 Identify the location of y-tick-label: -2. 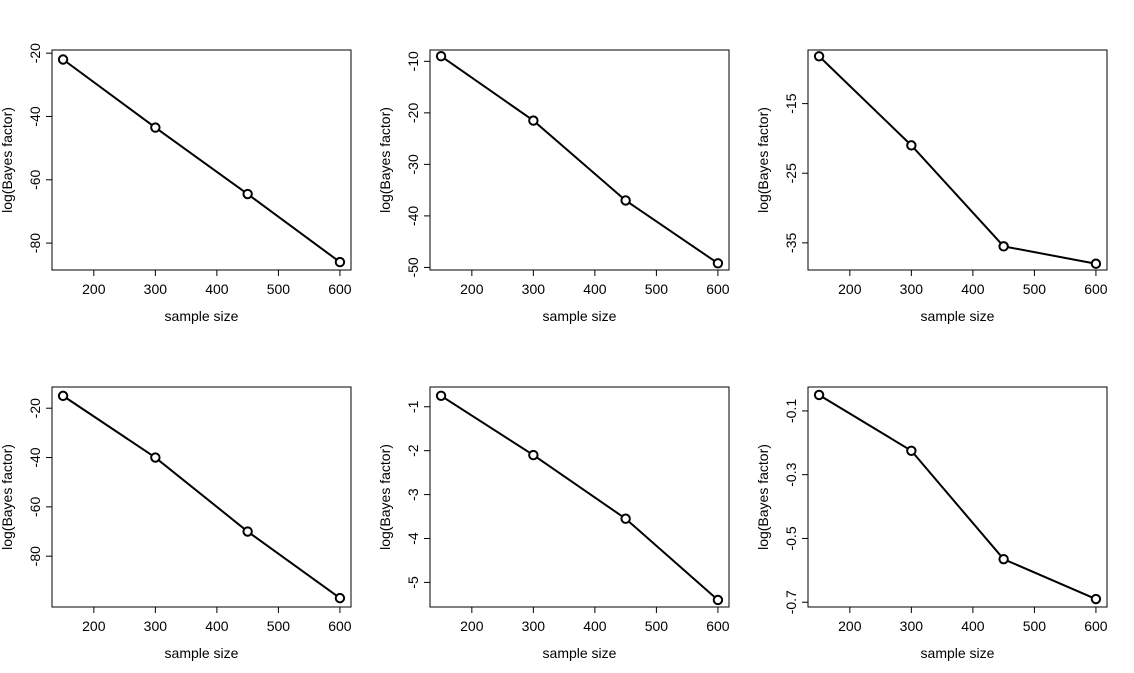
(413, 450).